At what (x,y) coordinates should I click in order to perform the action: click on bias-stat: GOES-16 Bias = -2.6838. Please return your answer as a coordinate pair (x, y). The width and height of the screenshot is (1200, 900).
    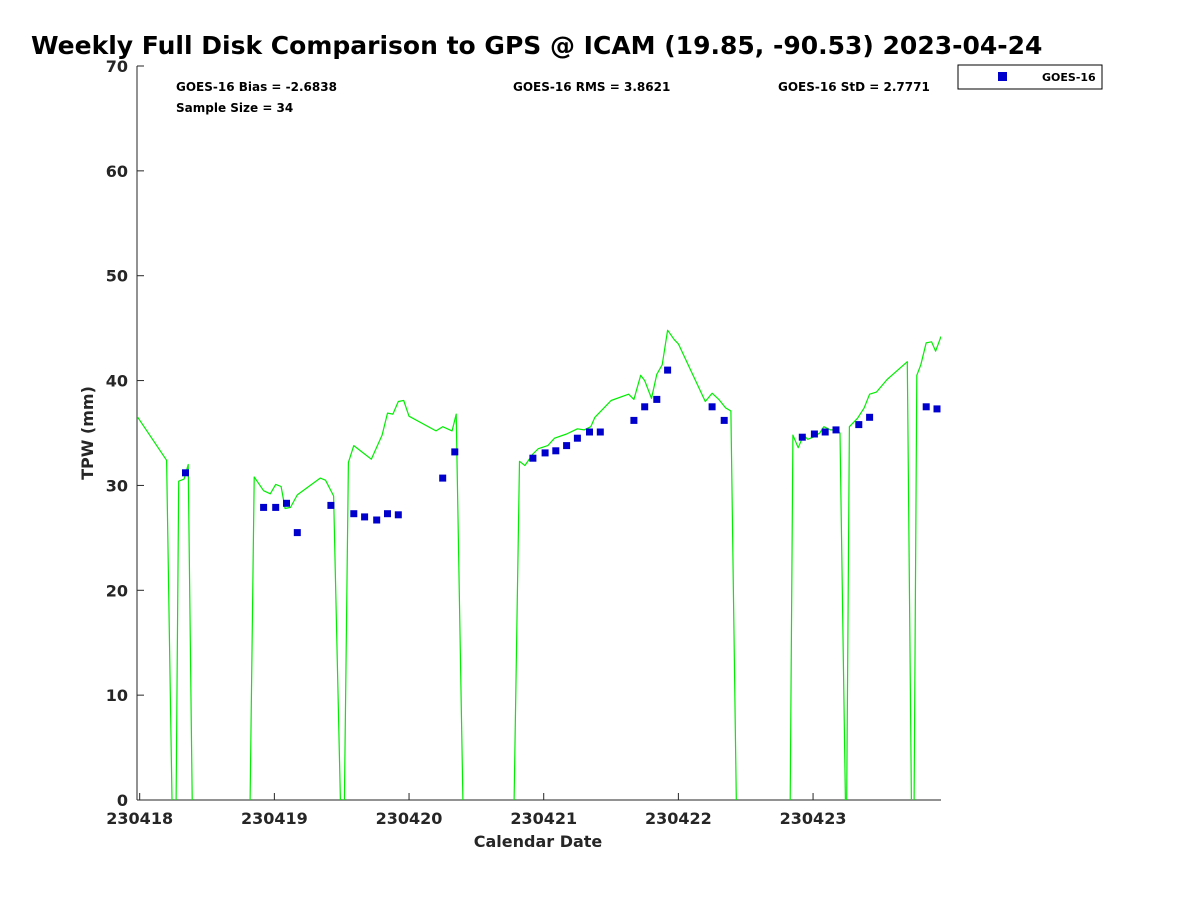
    Looking at the image, I should click on (256, 87).